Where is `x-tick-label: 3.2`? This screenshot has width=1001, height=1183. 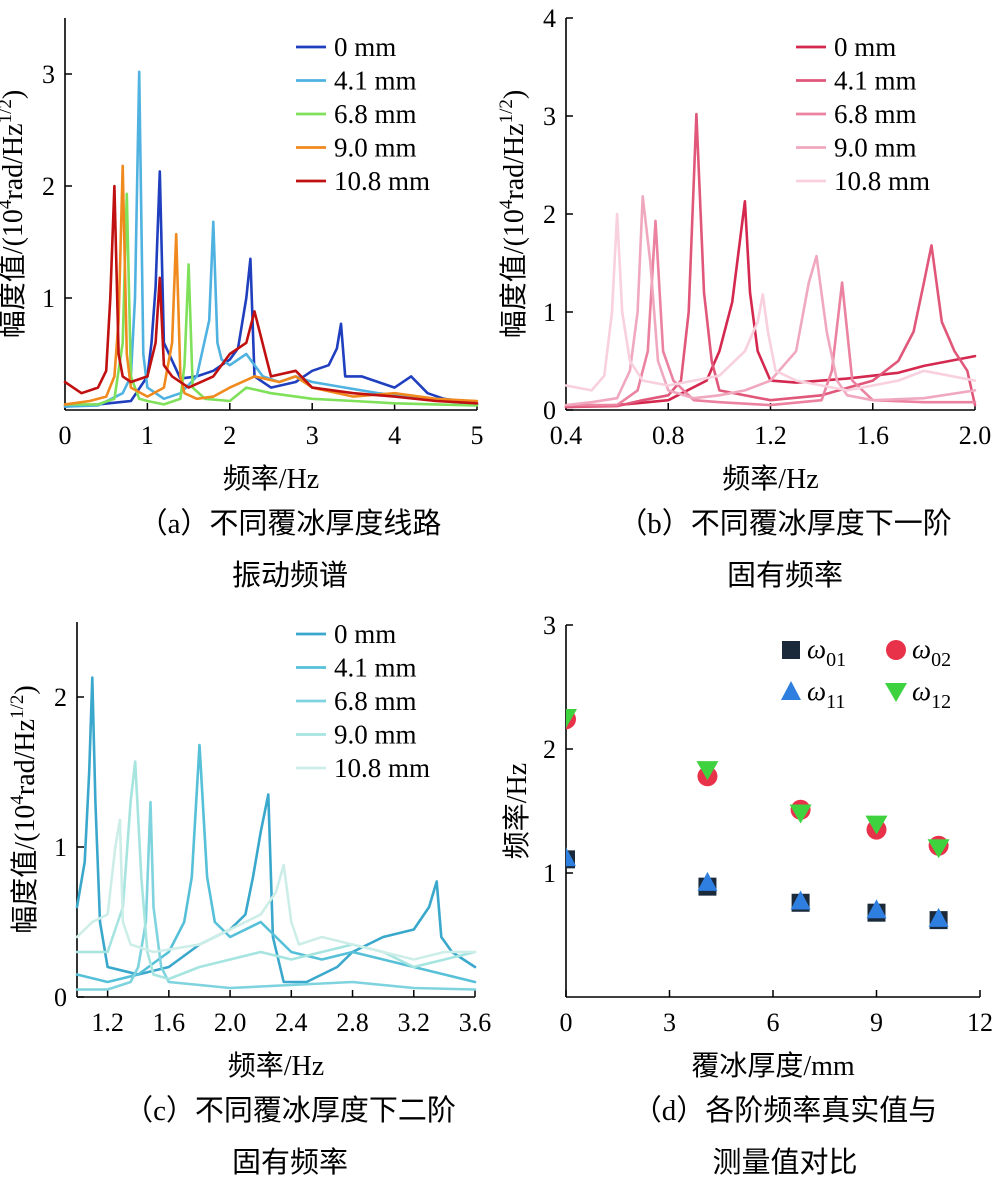 x-tick-label: 3.2 is located at coordinates (414, 1022).